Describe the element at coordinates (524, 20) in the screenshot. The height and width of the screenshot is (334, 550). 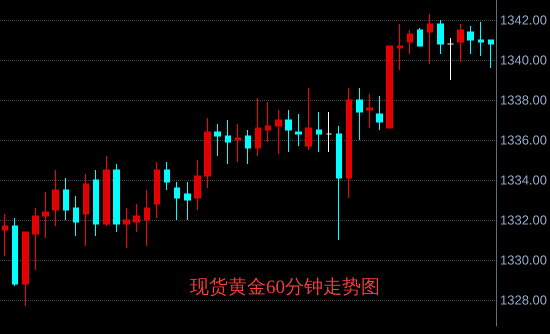
I see `y-tick-label: 1342.00` at that location.